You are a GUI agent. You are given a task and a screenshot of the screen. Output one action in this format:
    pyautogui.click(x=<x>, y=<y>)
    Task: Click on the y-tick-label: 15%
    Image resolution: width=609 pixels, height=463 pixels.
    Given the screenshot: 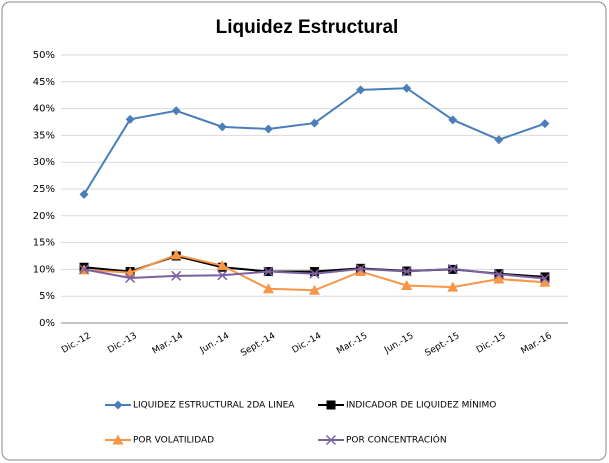 What is the action you would take?
    pyautogui.click(x=44, y=243)
    